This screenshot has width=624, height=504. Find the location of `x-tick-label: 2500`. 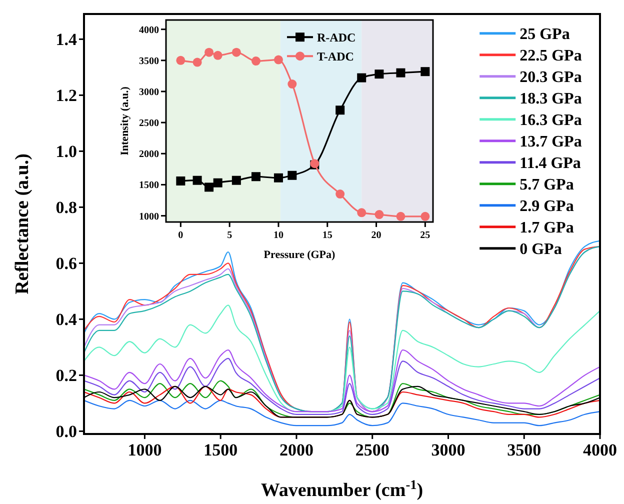

x-tick-label: 2500 is located at coordinates (372, 450).